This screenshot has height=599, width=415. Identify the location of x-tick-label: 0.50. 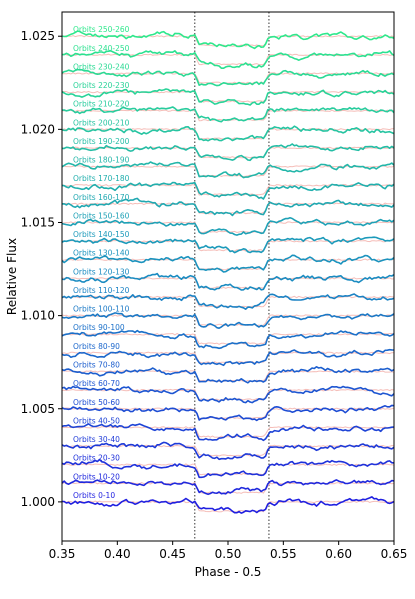
(228, 554).